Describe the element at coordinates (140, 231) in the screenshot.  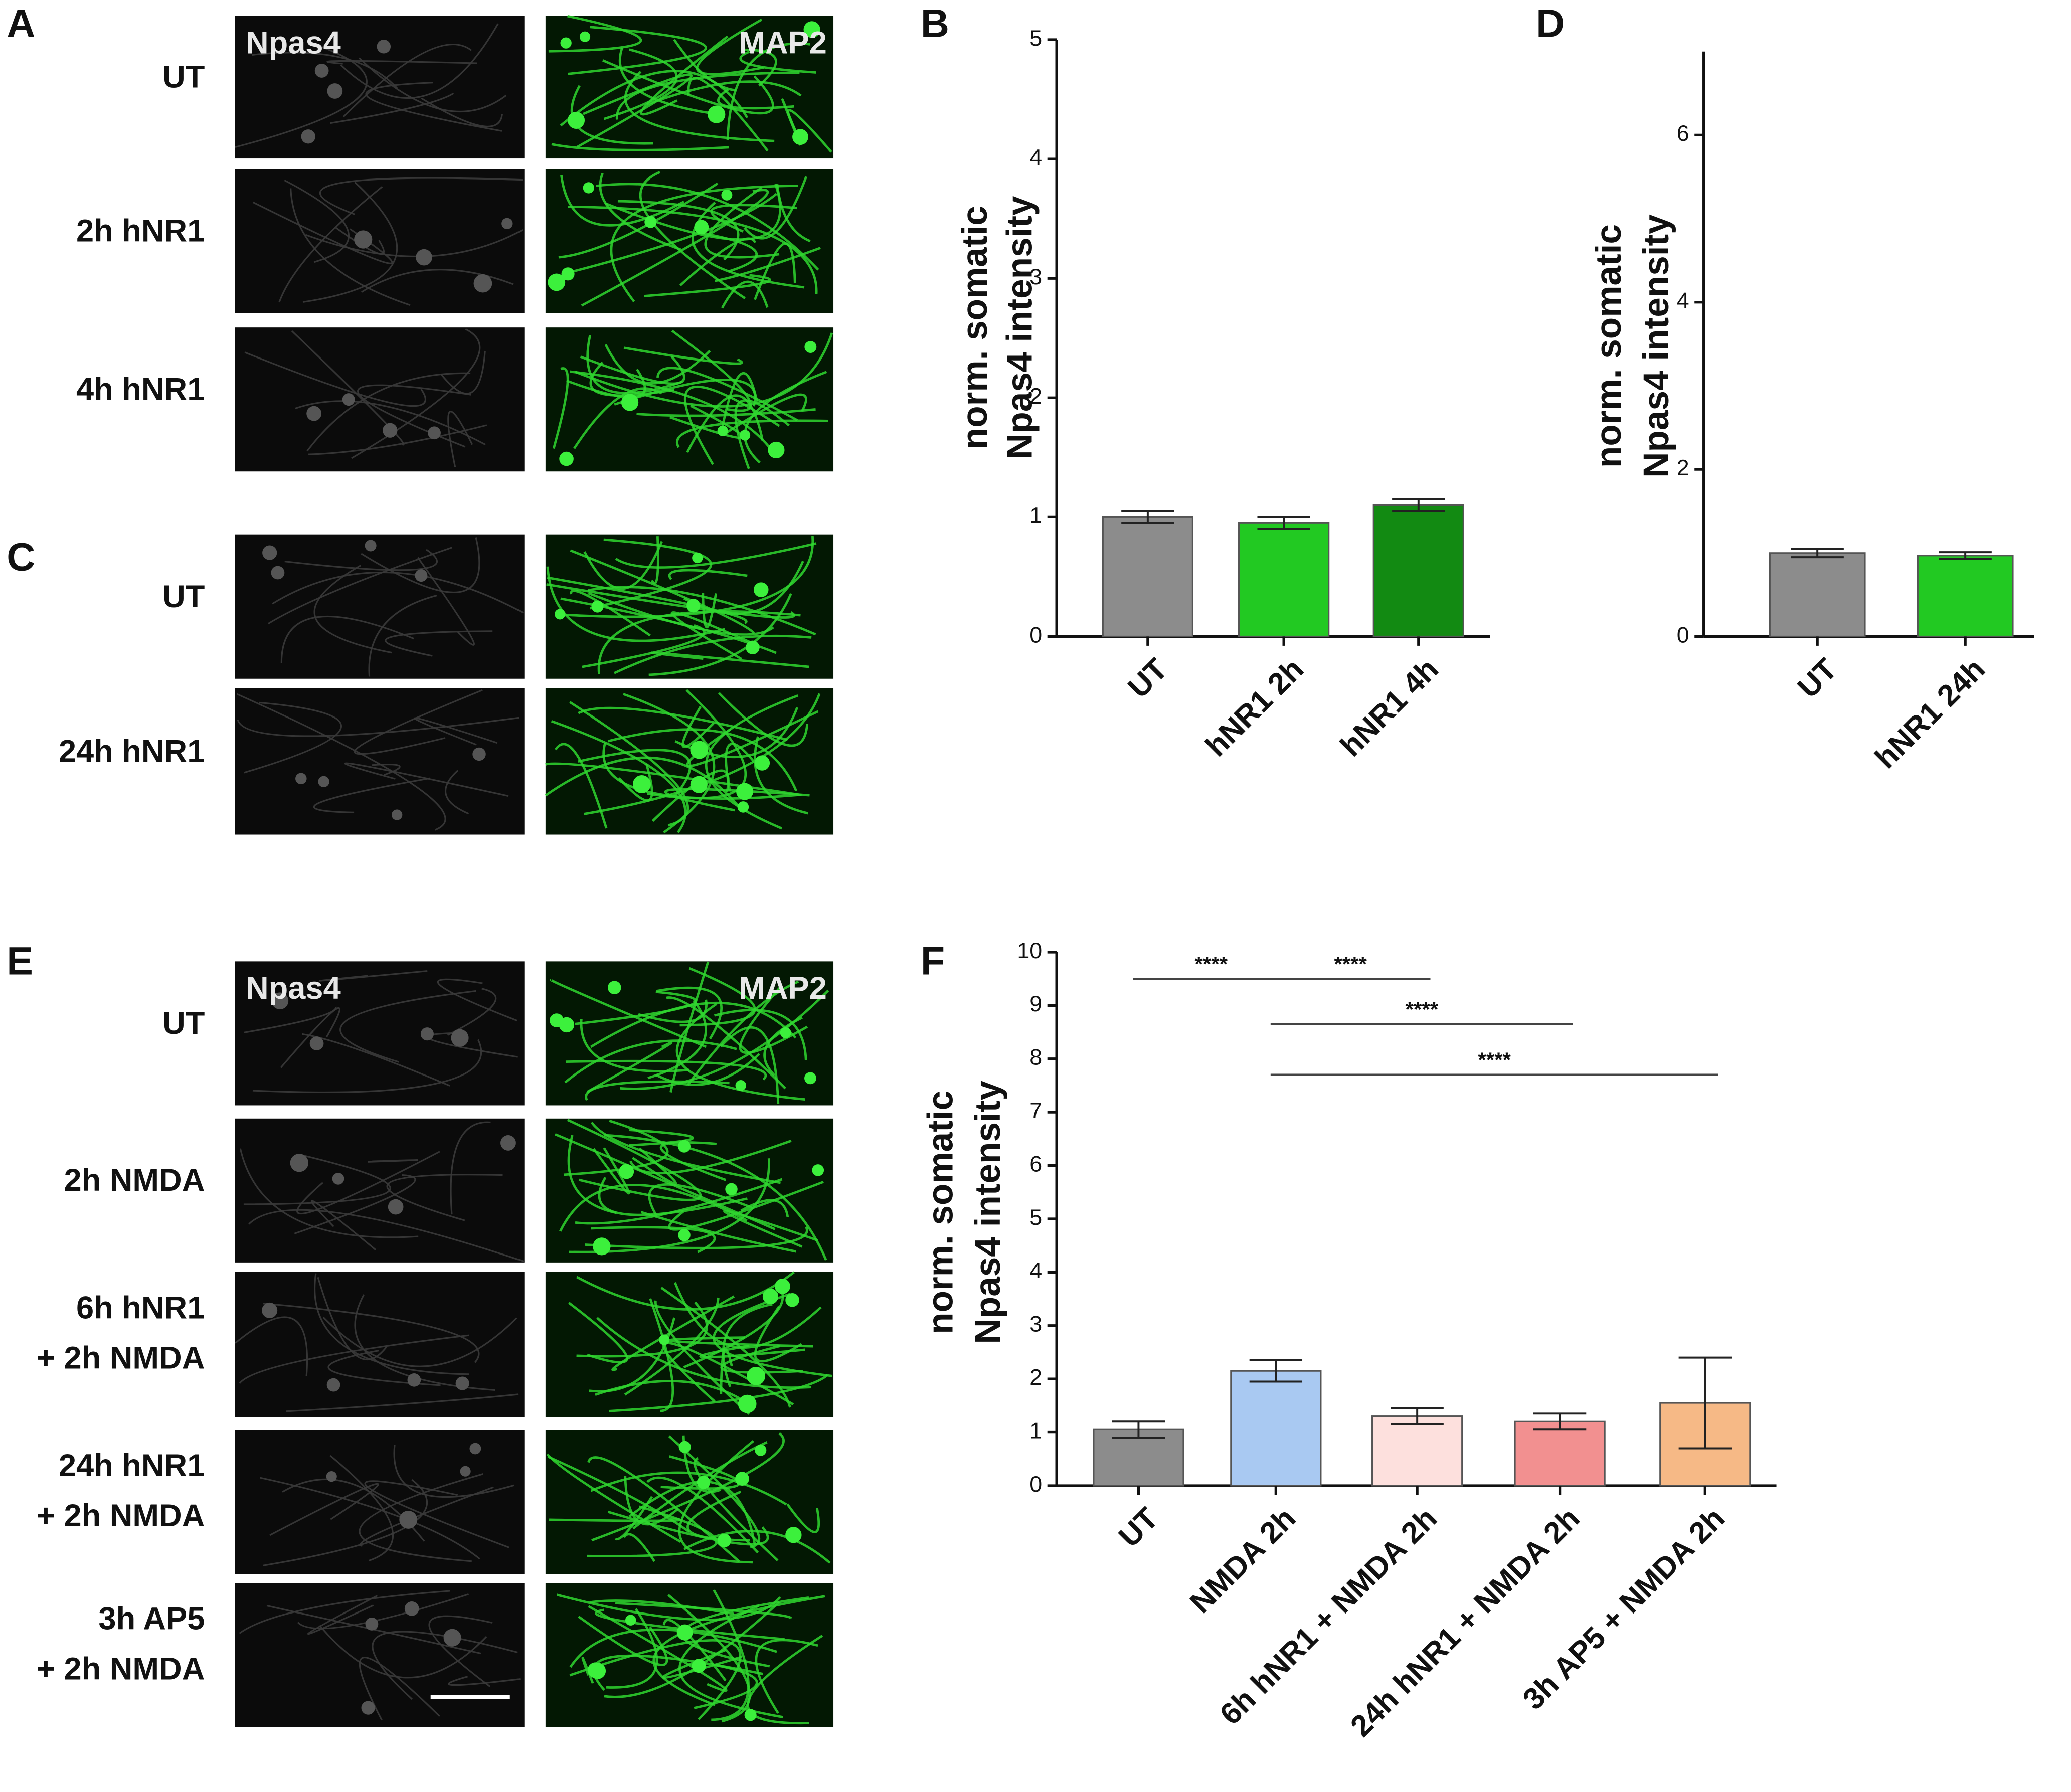
I see `row-label: 2h hNR1` at that location.